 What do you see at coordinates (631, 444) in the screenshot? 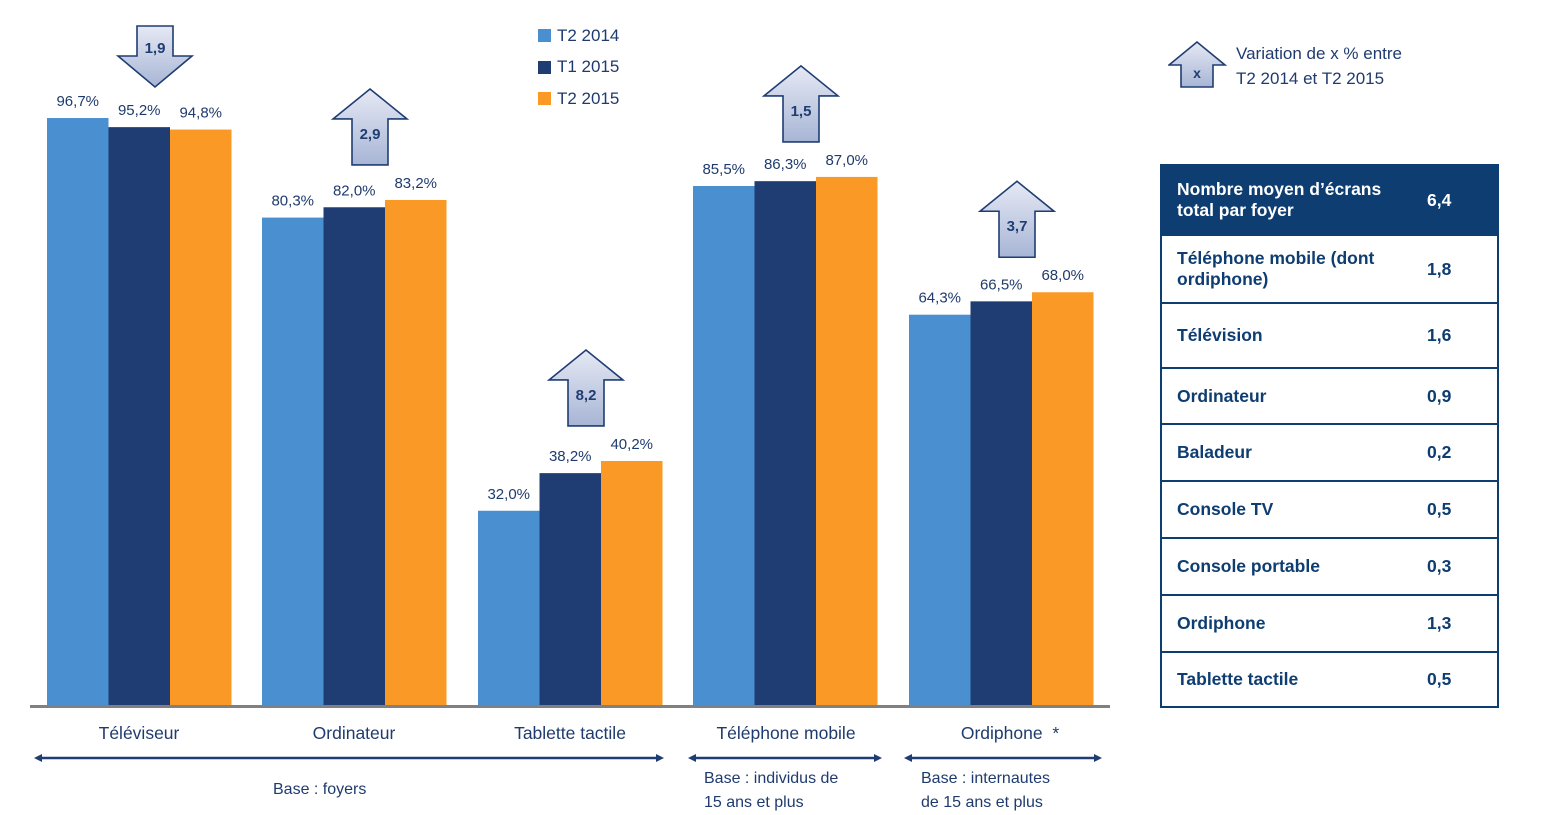
I see `bar-value-label: 40,2%` at bounding box center [631, 444].